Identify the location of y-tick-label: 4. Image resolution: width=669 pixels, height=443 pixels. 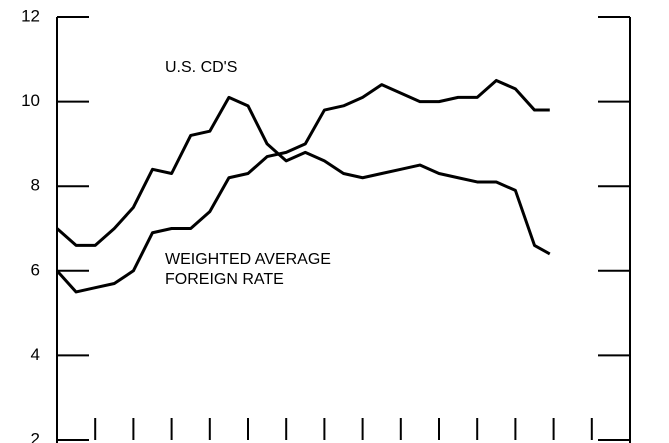
(35, 354).